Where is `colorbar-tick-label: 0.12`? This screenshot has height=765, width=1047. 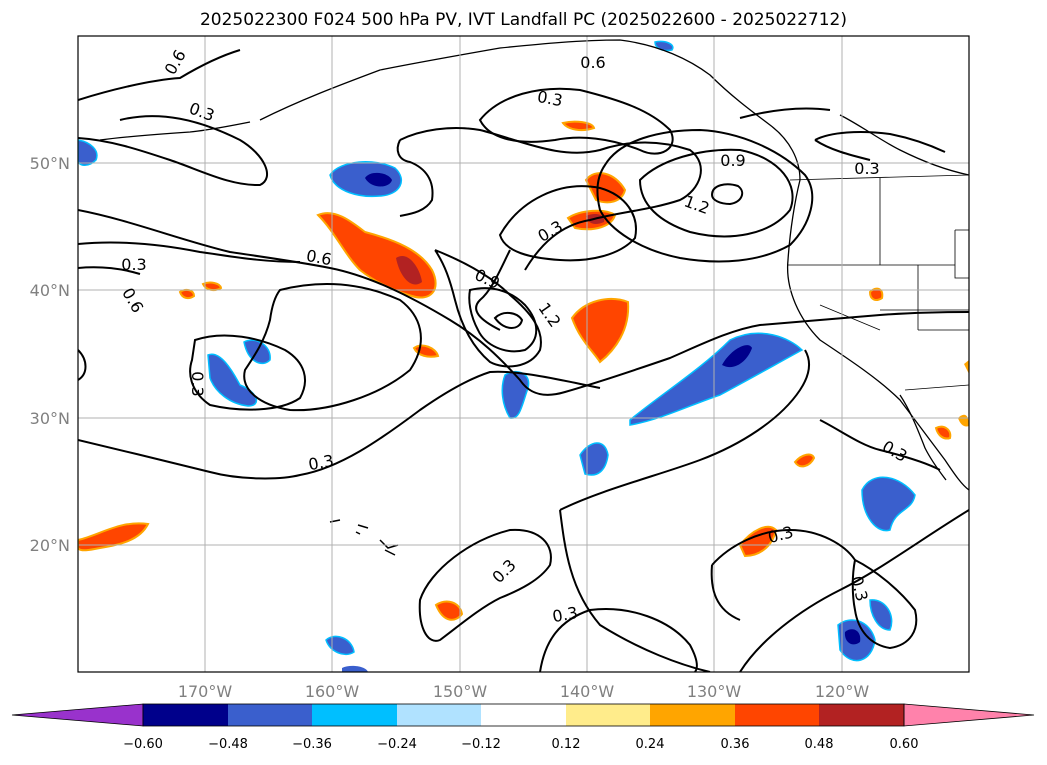
colorbar-tick-label: 0.12 is located at coordinates (566, 744).